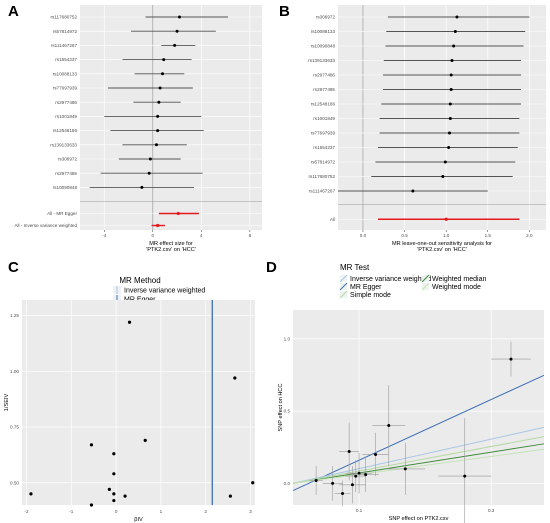  Describe the element at coordinates (363, 235) in the screenshot. I see `x-tick-label: 0.0` at that location.